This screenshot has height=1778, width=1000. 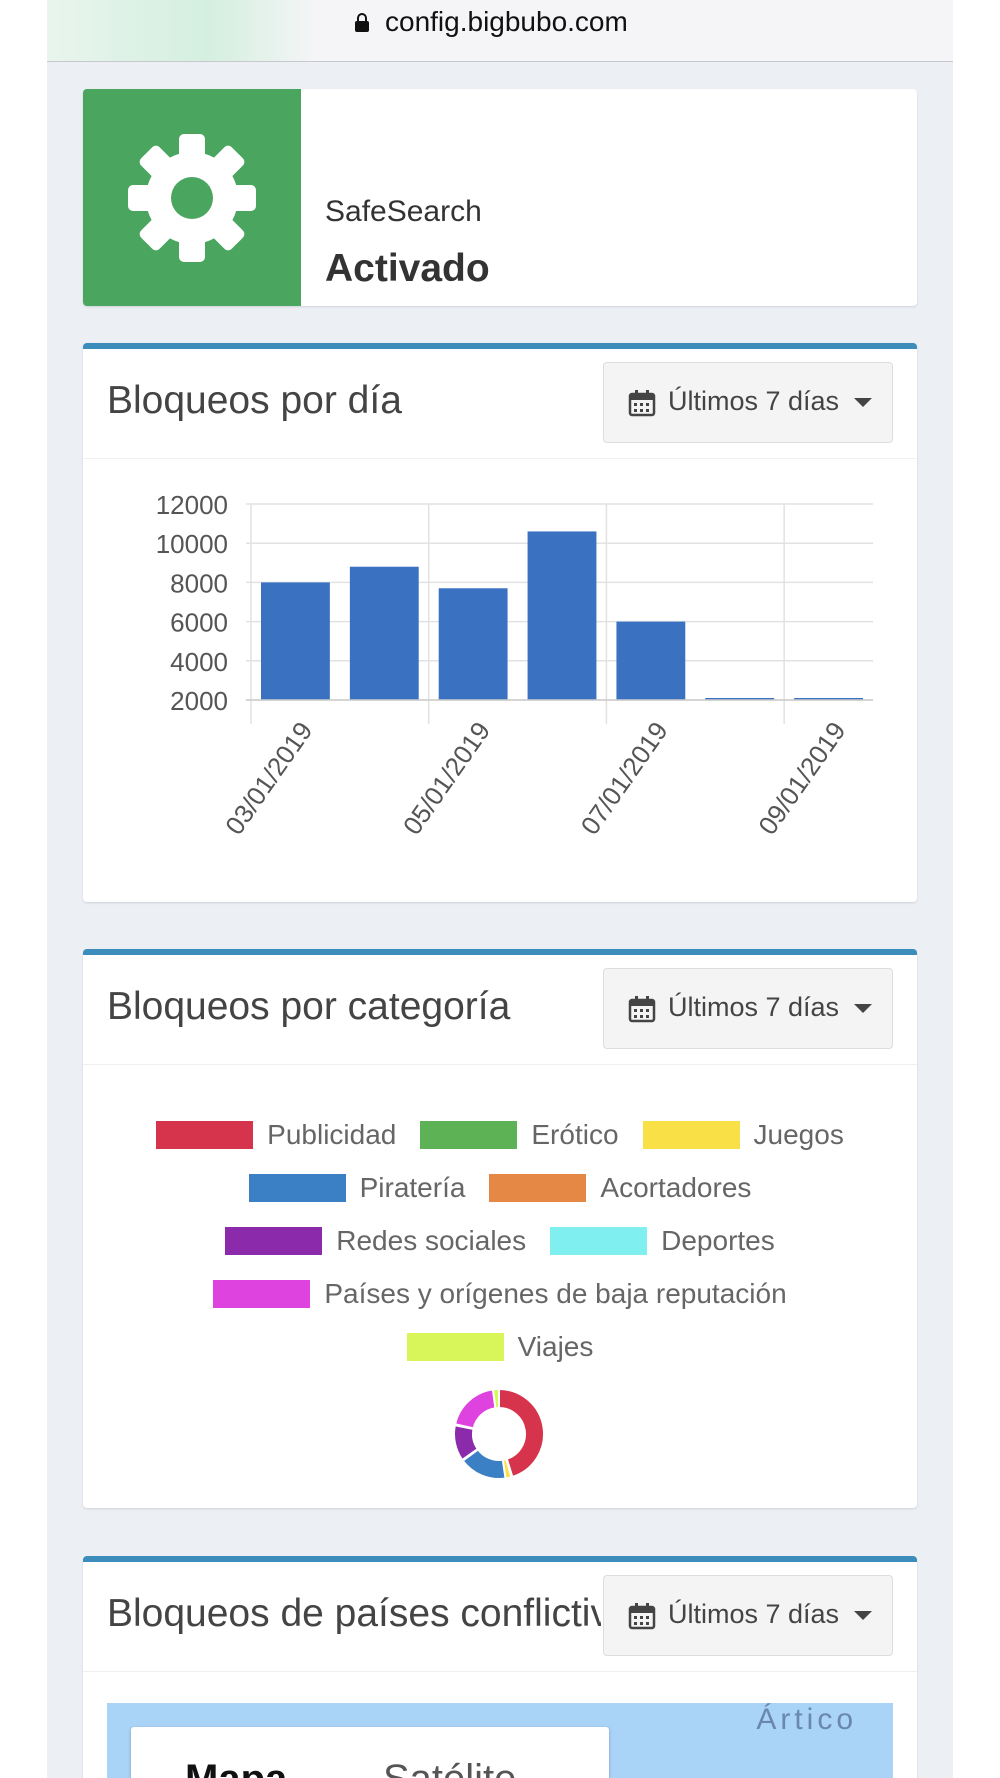 What do you see at coordinates (555, 1293) in the screenshot?
I see `legend-label: Países y orígenes de baja reputación` at bounding box center [555, 1293].